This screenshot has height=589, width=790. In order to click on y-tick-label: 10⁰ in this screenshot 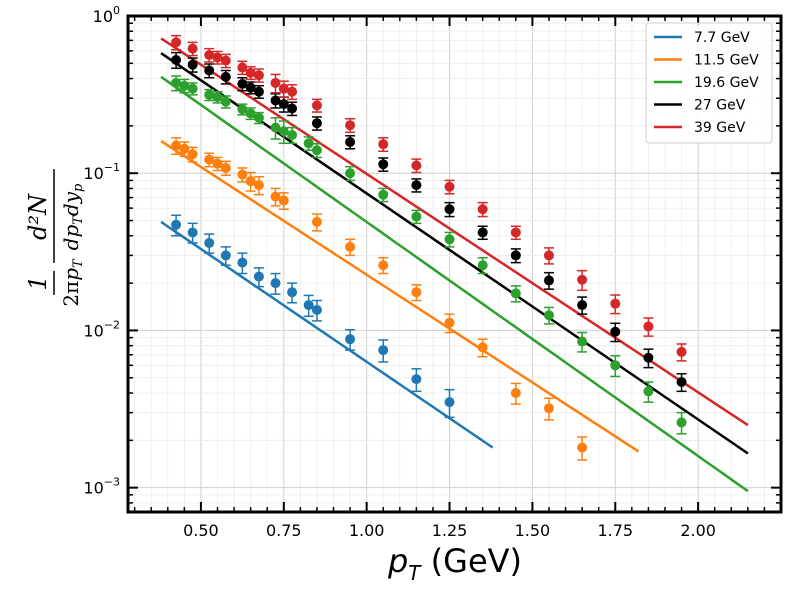, I will do `click(106, 15)`.